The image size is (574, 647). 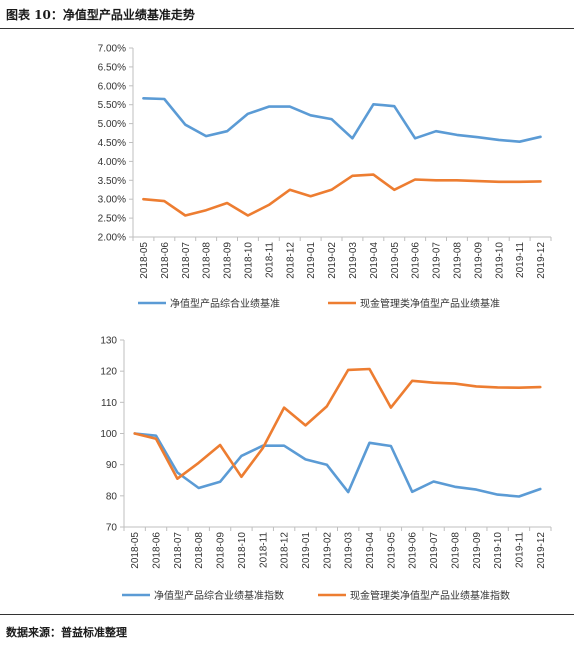 I want to click on y-tick-label: 2.50%, so click(x=112, y=219).